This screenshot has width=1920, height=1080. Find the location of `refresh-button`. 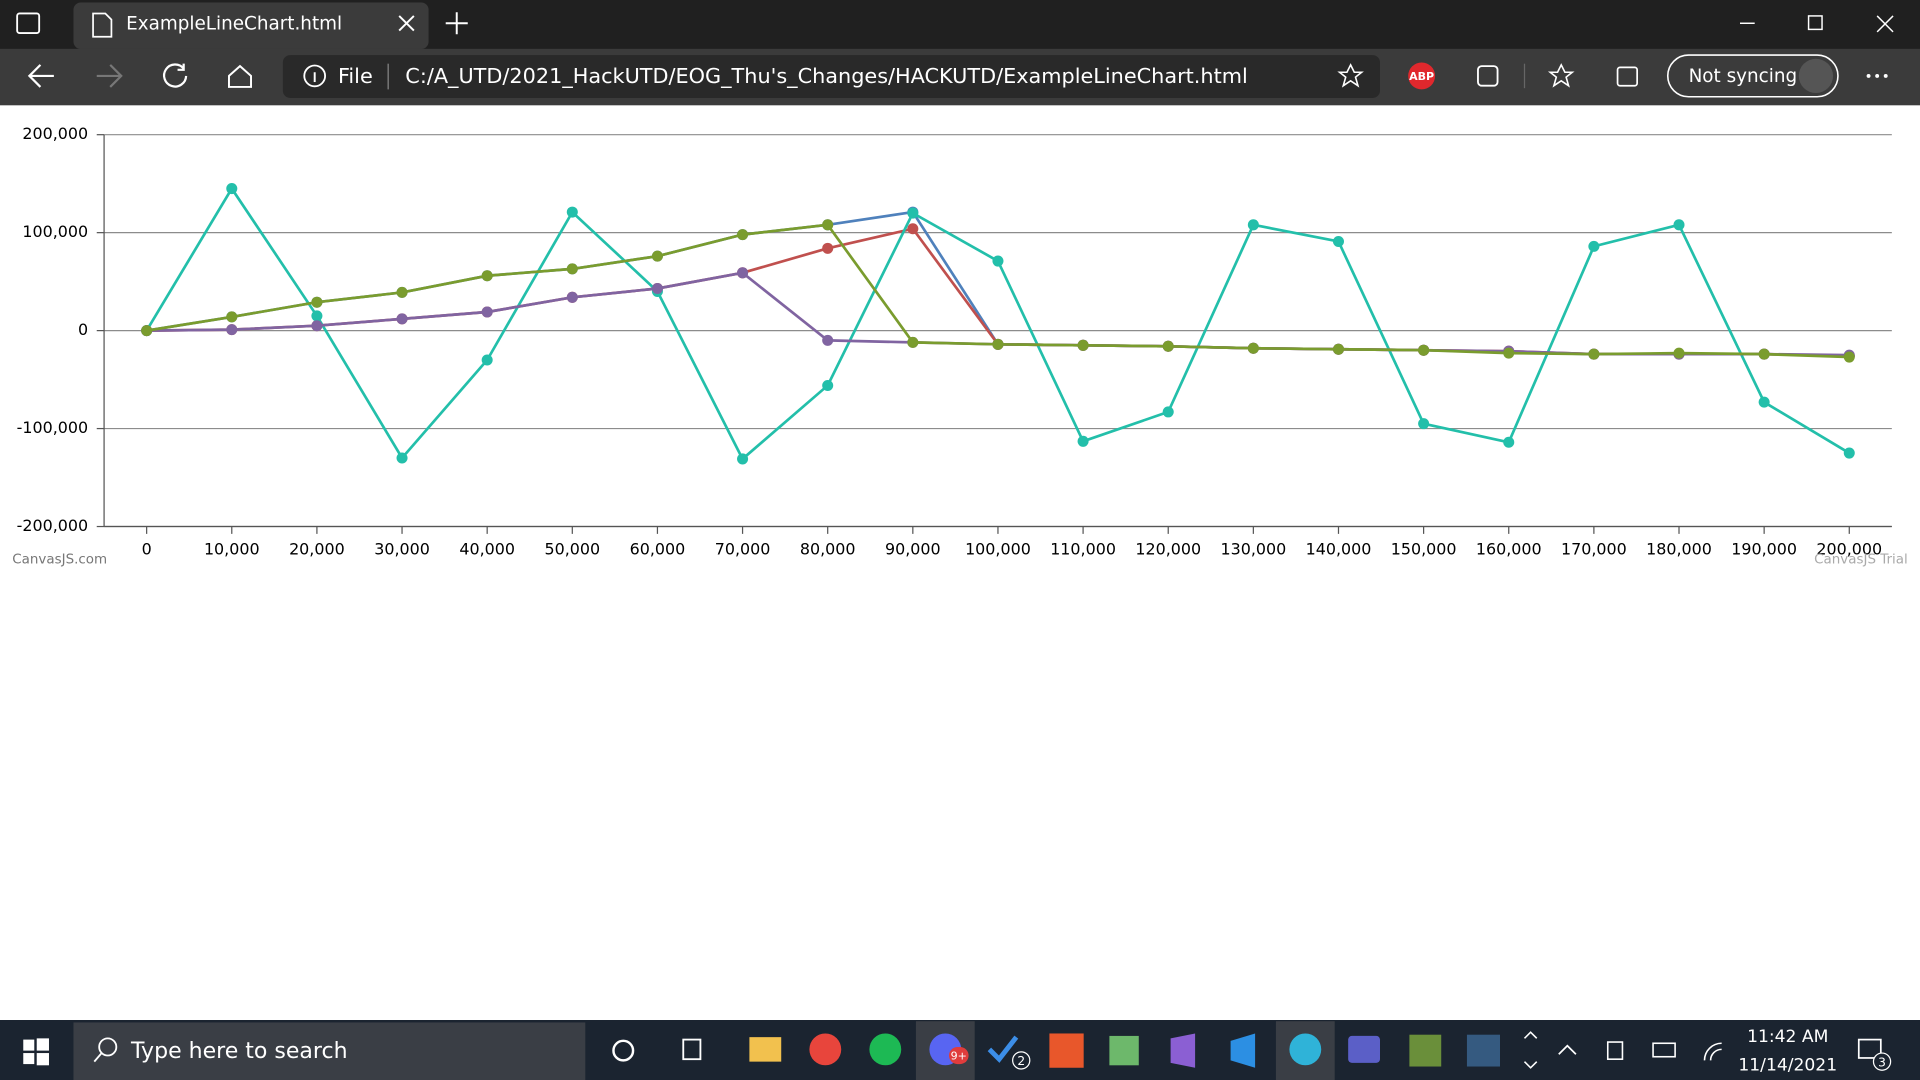

refresh-button is located at coordinates (175, 75).